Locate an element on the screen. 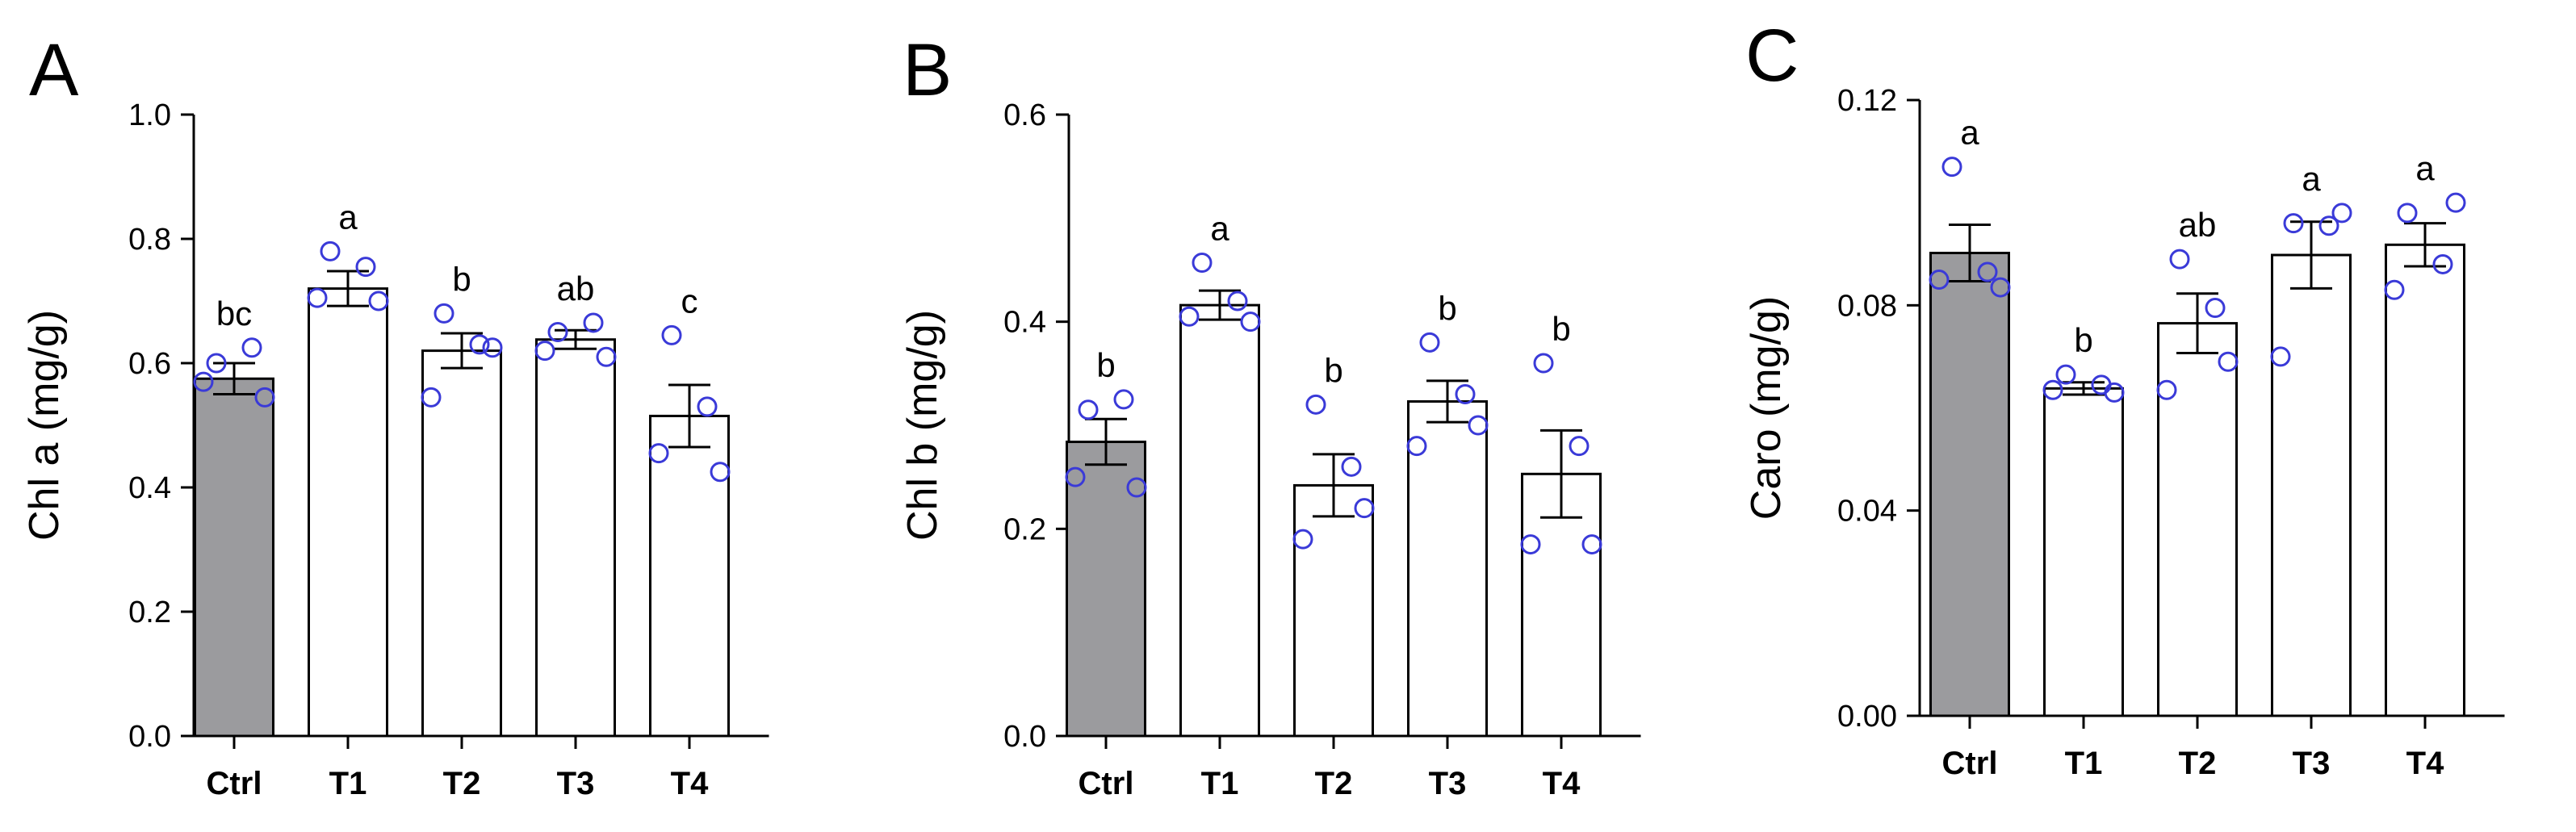 This screenshot has height=832, width=2576. significance-label-t3: b is located at coordinates (1447, 308).